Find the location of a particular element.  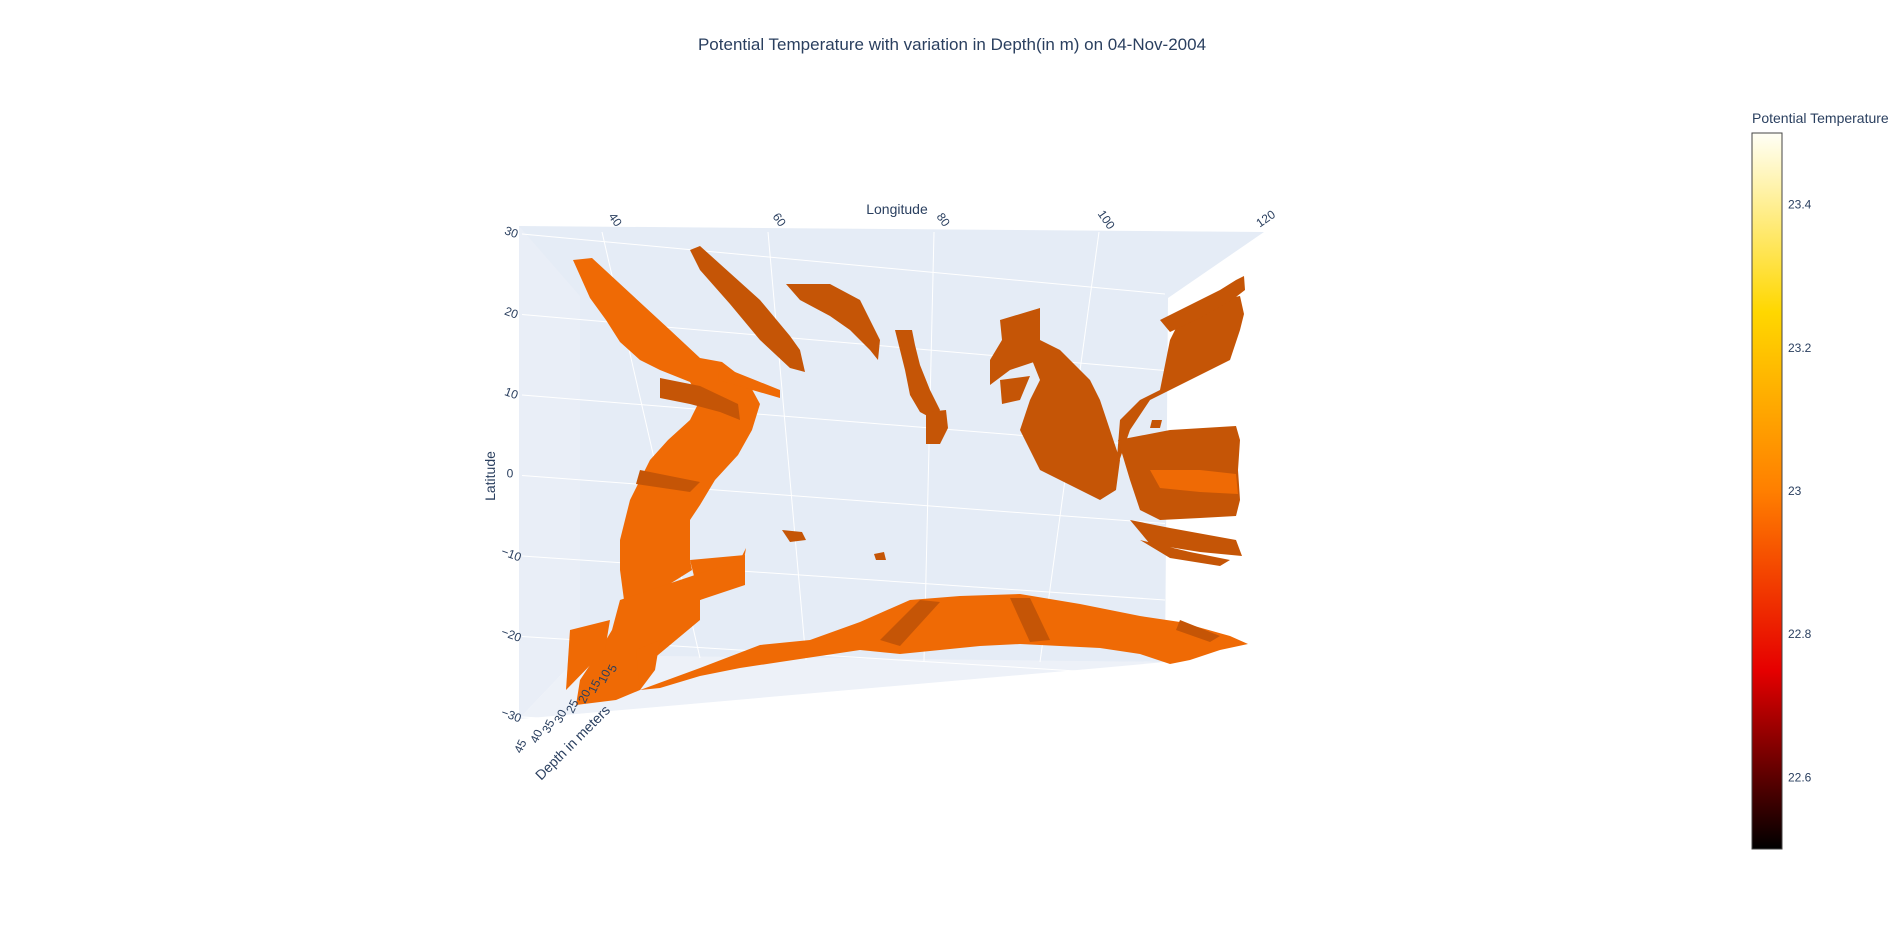

z-tick-label: 10 is located at coordinates (604, 676).